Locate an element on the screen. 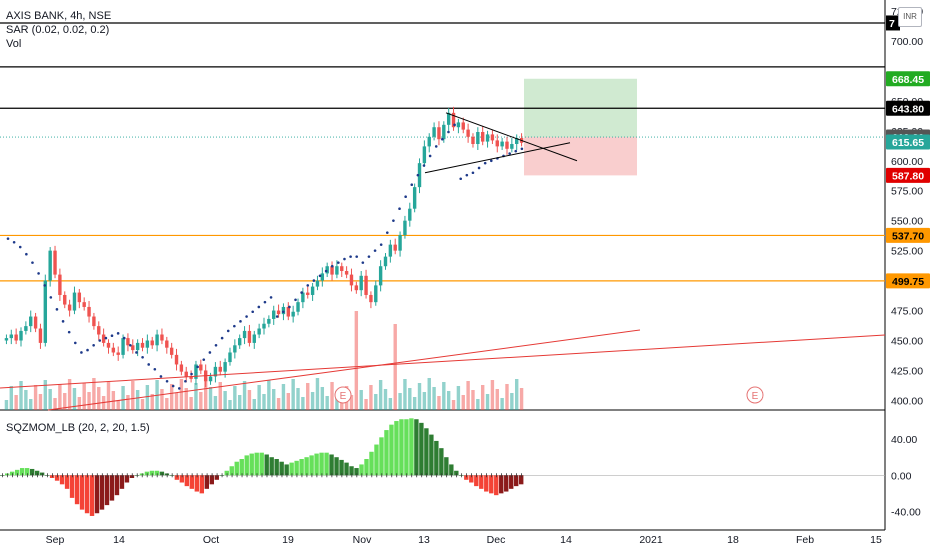  time-tick-label: 18 is located at coordinates (733, 540).